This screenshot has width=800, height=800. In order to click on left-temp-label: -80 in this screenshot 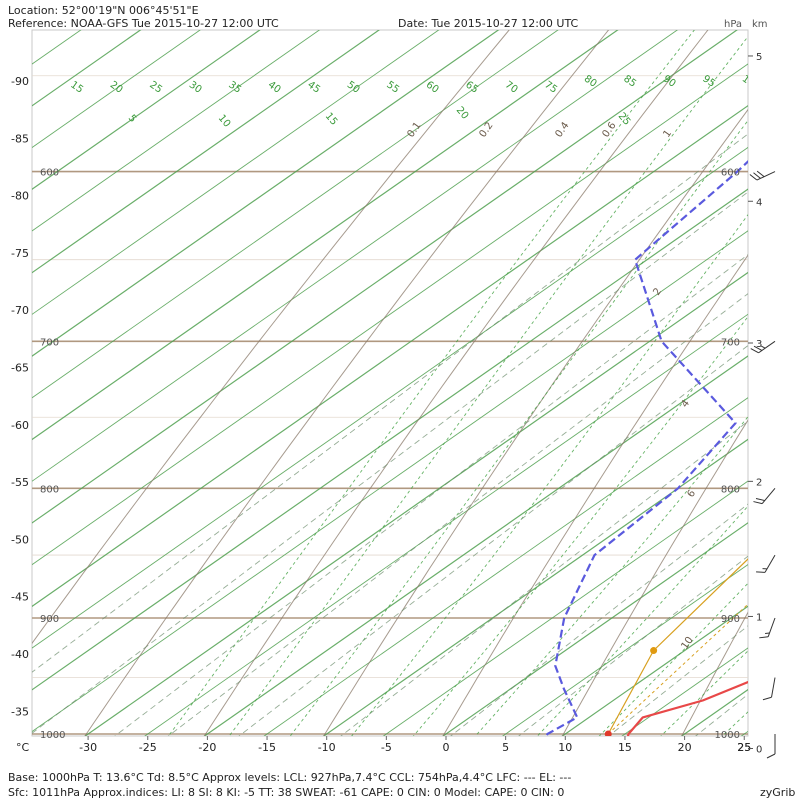, I will do `click(20, 196)`.